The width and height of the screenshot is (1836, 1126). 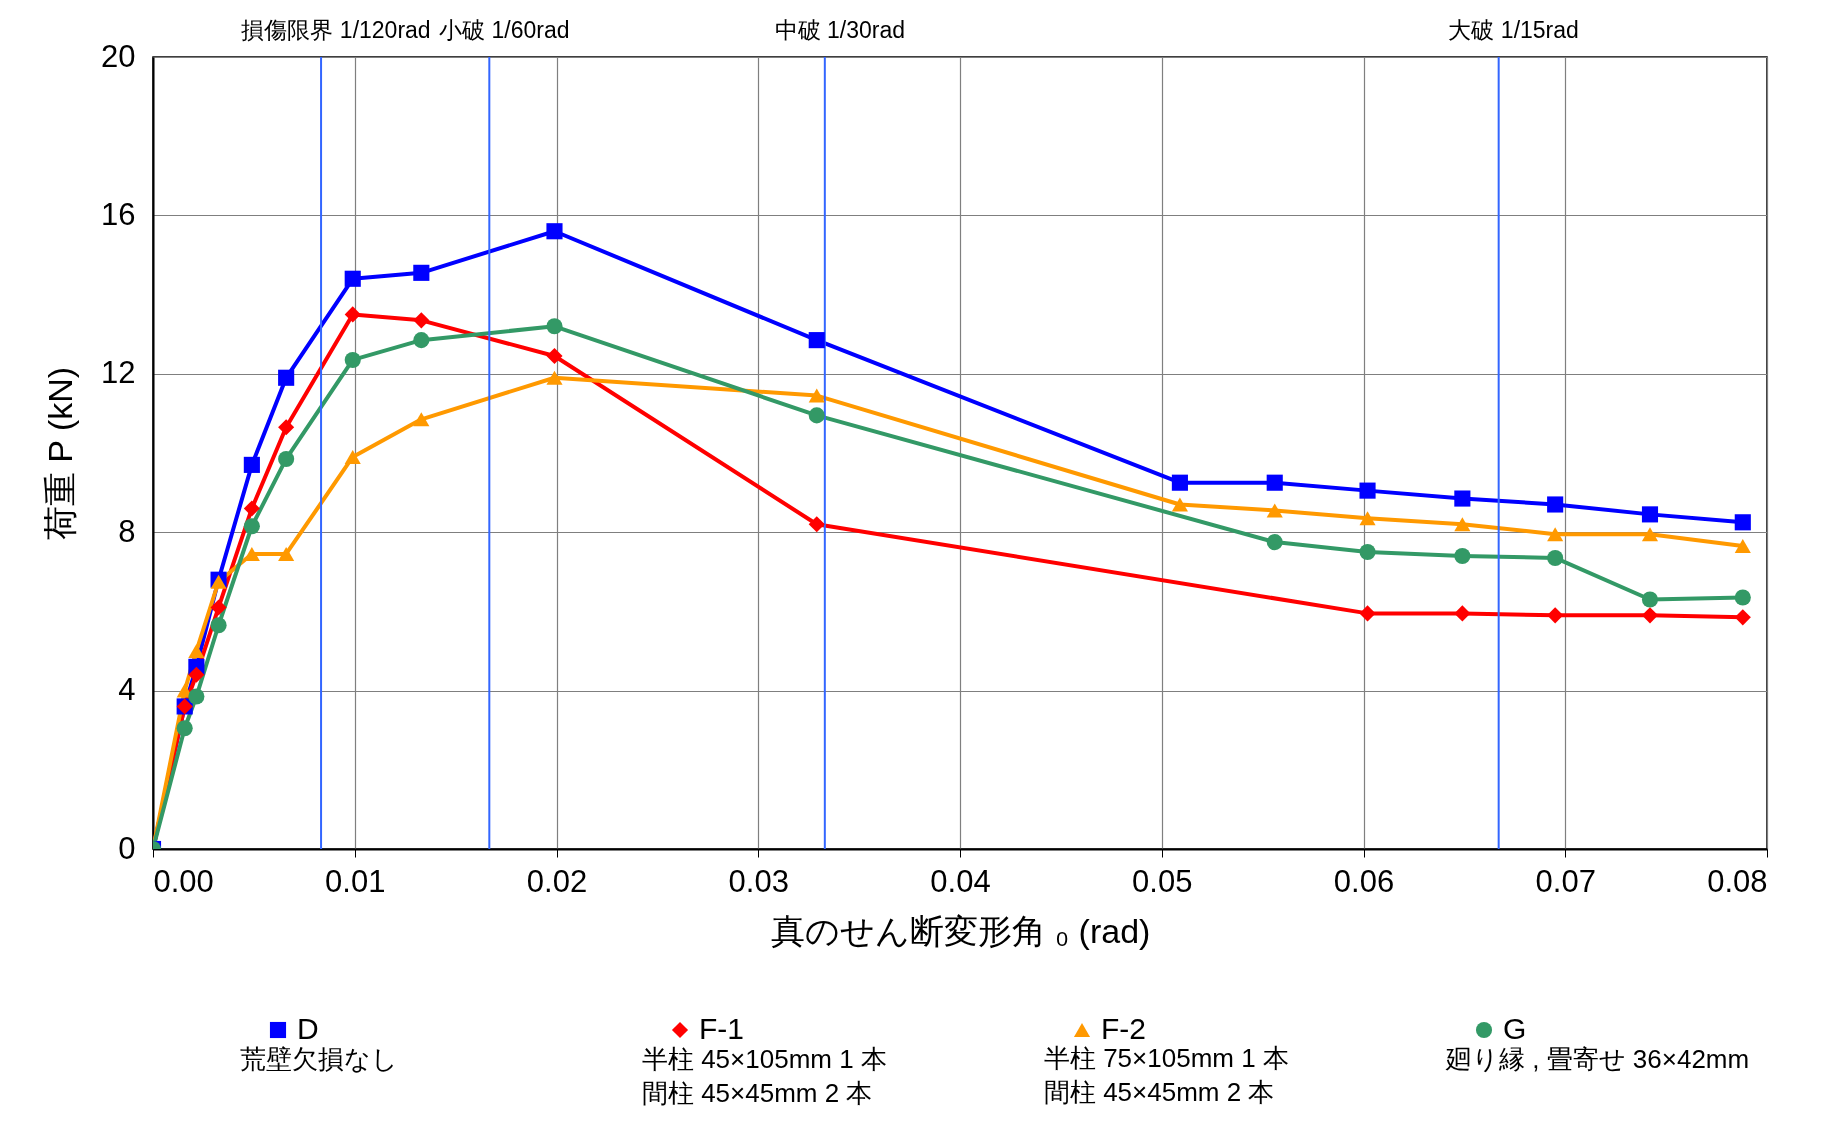 I want to click on y-tick-label: 8, so click(x=127, y=531).